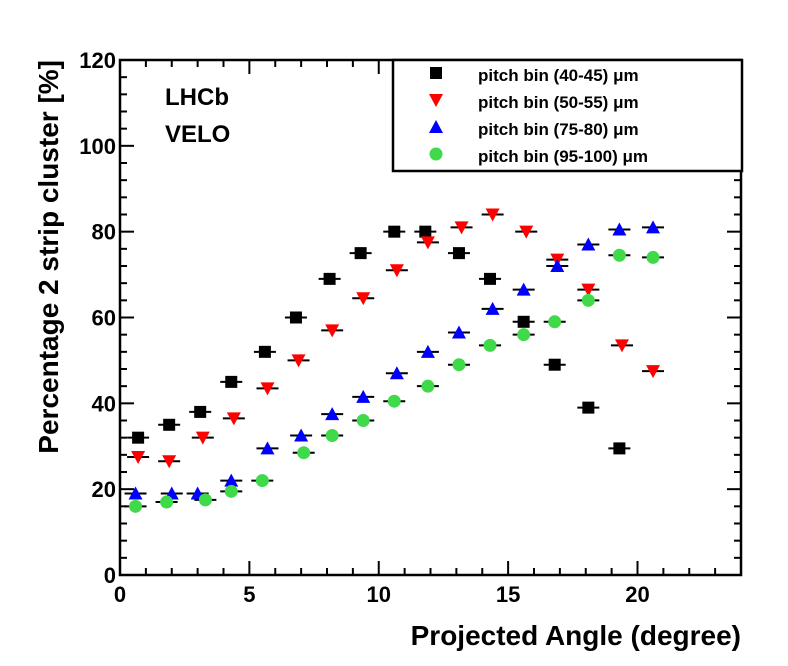 The width and height of the screenshot is (788, 666). What do you see at coordinates (558, 102) in the screenshot?
I see `legend-entry-50-55: pitch bin (50-55) μm` at bounding box center [558, 102].